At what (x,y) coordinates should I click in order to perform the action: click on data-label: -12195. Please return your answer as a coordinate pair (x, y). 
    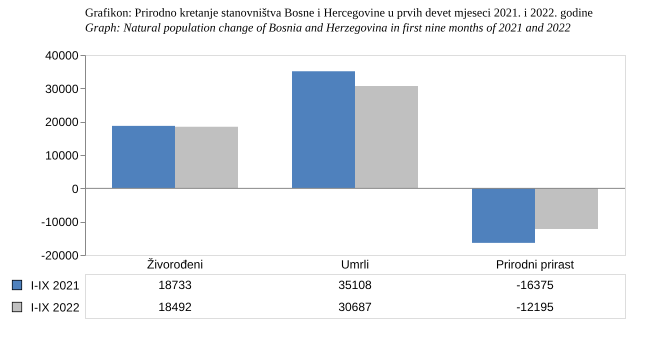
    Looking at the image, I should click on (535, 307).